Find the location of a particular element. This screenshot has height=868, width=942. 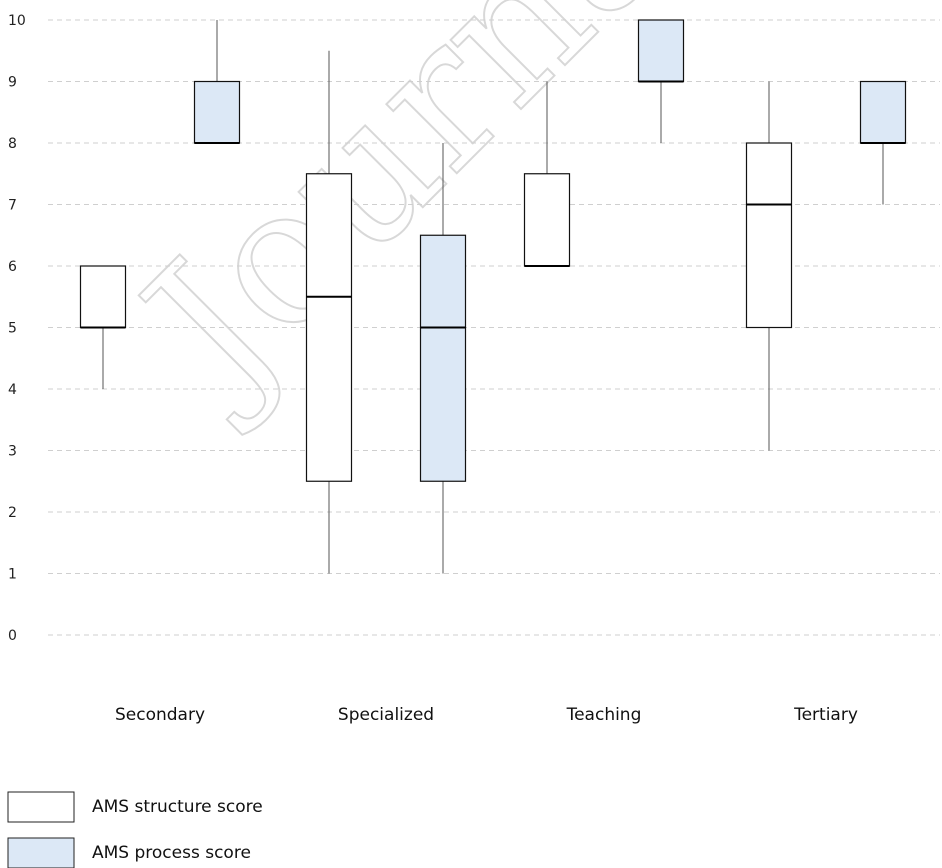

category-label: Tertiary is located at coordinates (825, 715).